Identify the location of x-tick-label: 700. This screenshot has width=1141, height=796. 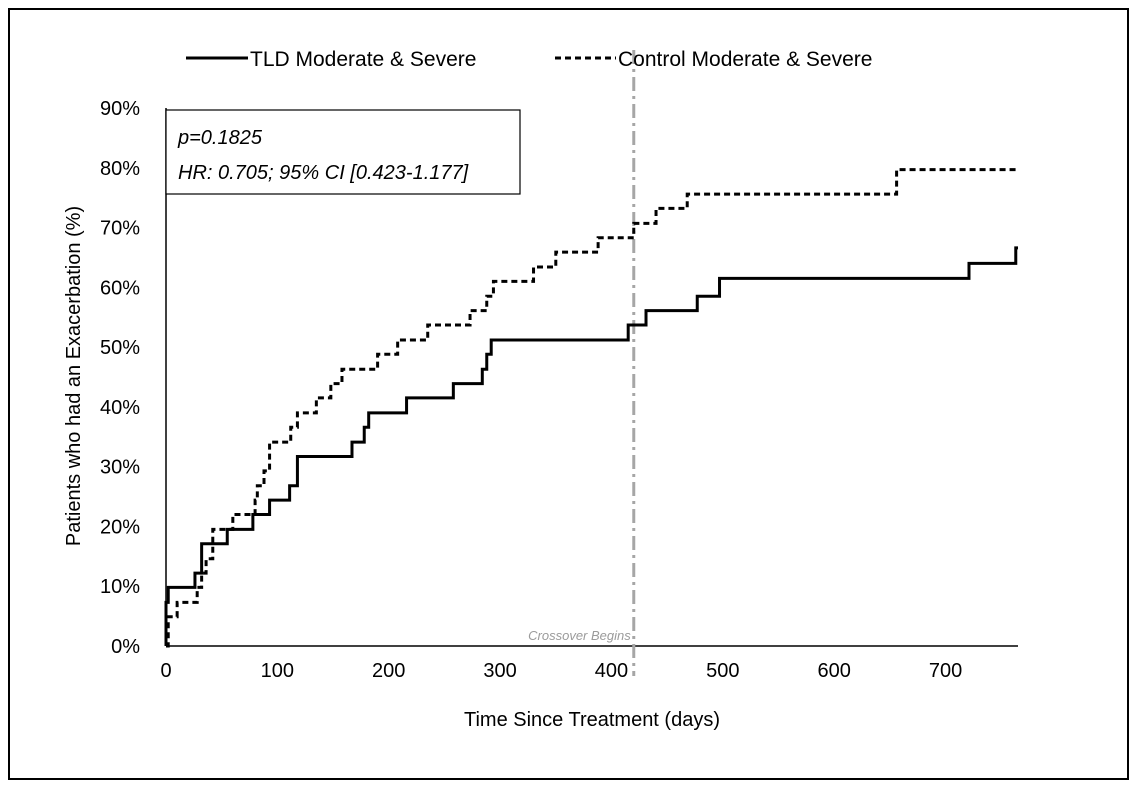
(945, 671).